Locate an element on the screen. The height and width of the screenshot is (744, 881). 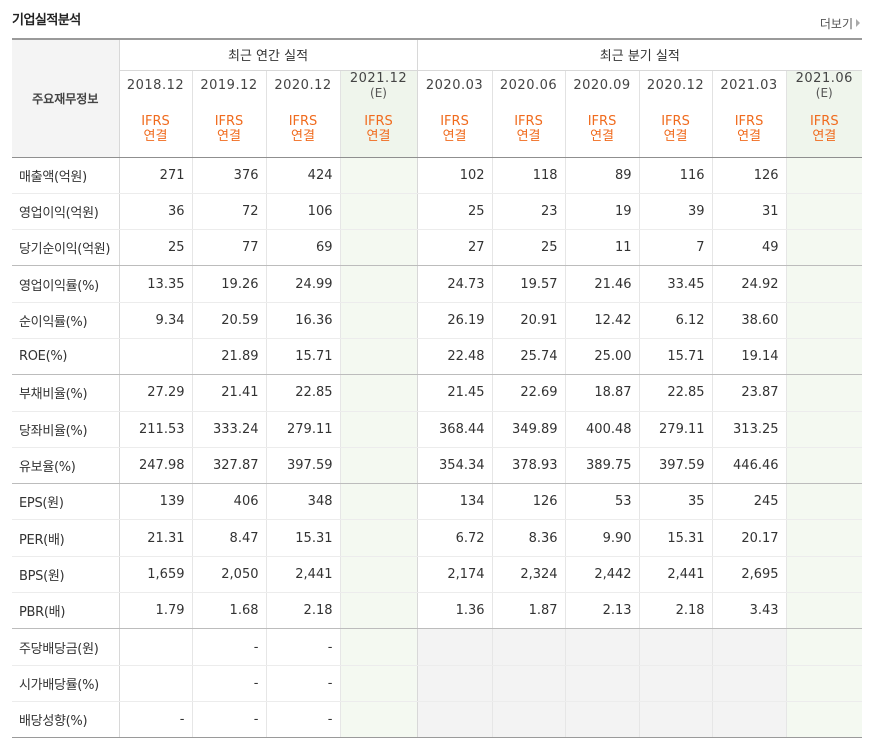
value-cell: 1.79 is located at coordinates (155, 611).